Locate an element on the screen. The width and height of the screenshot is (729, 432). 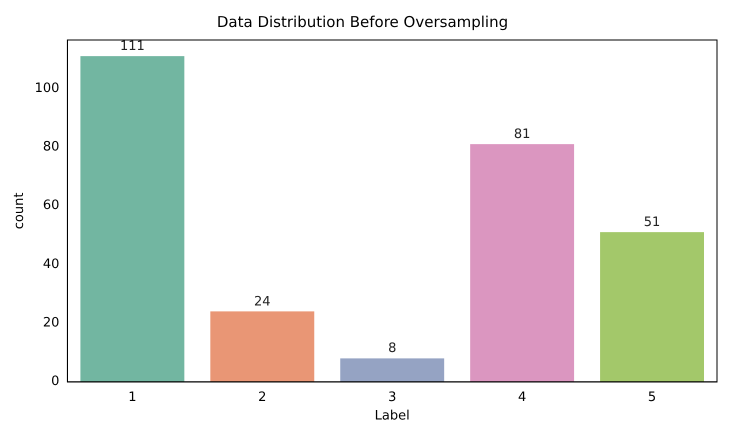
data-label: 8 is located at coordinates (392, 348).